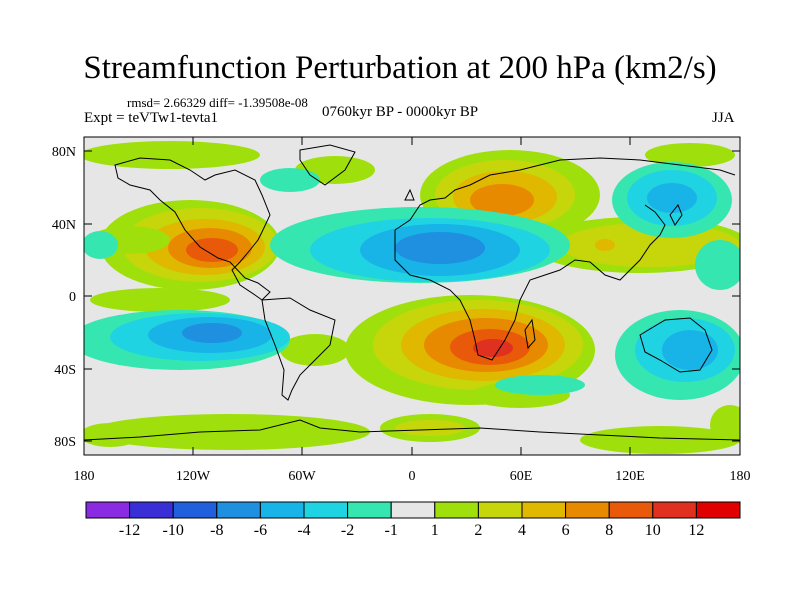 This screenshot has width=800, height=600. I want to click on lon-label-120w: 120W, so click(193, 476).